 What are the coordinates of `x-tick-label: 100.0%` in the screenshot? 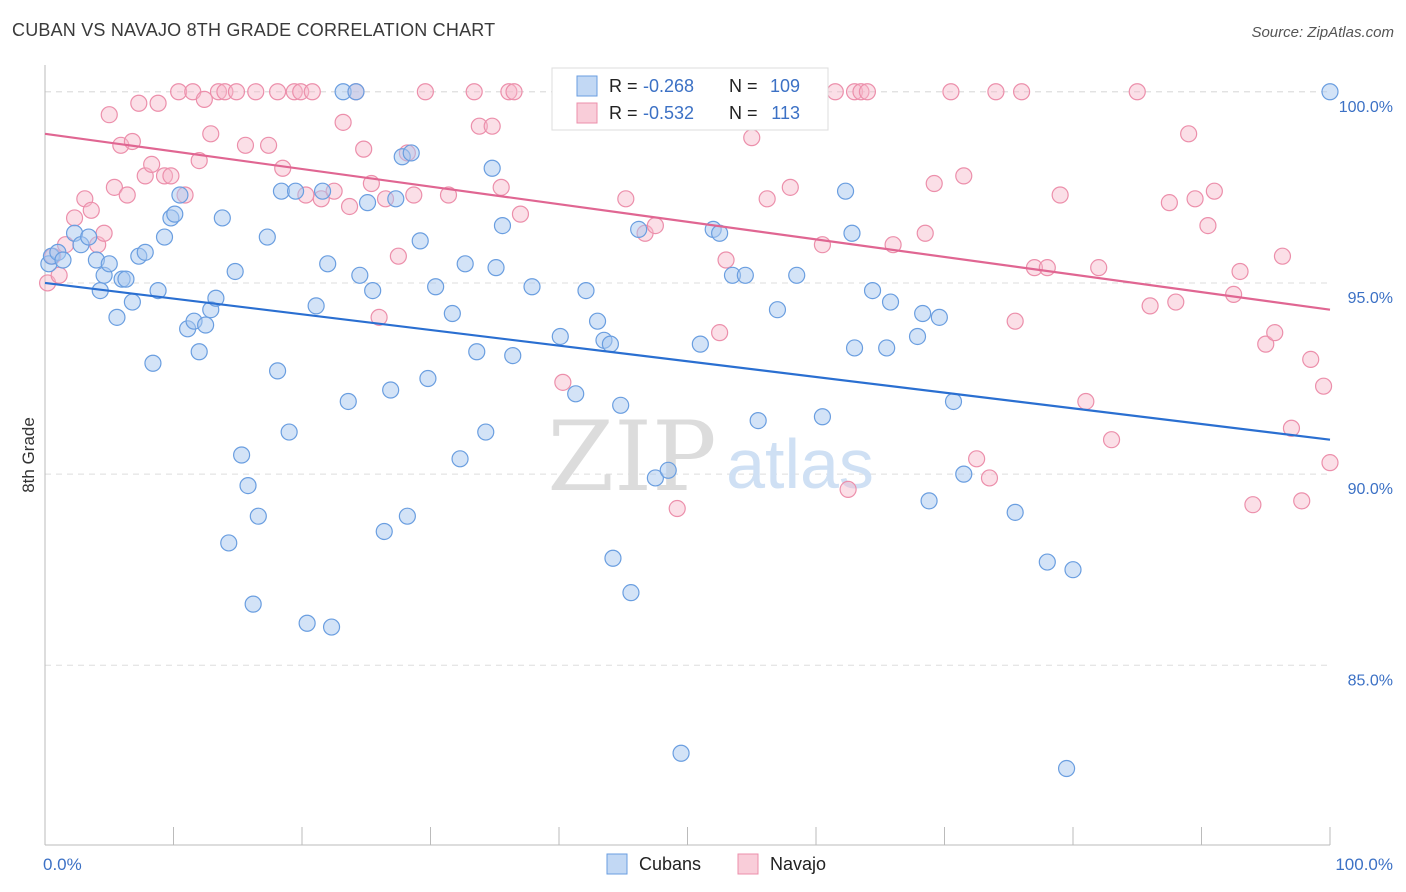 It's located at (1364, 864).